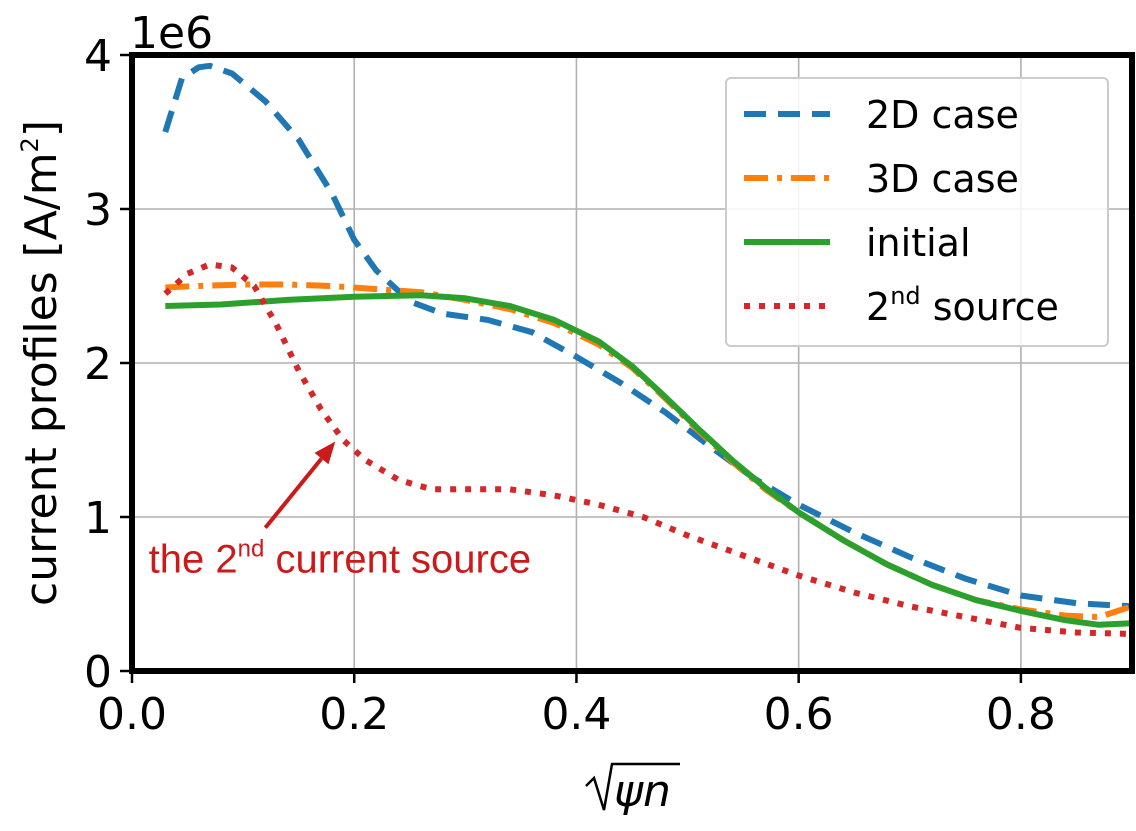  Describe the element at coordinates (878, 307) in the screenshot. I see `legend-entry-text: 2` at that location.